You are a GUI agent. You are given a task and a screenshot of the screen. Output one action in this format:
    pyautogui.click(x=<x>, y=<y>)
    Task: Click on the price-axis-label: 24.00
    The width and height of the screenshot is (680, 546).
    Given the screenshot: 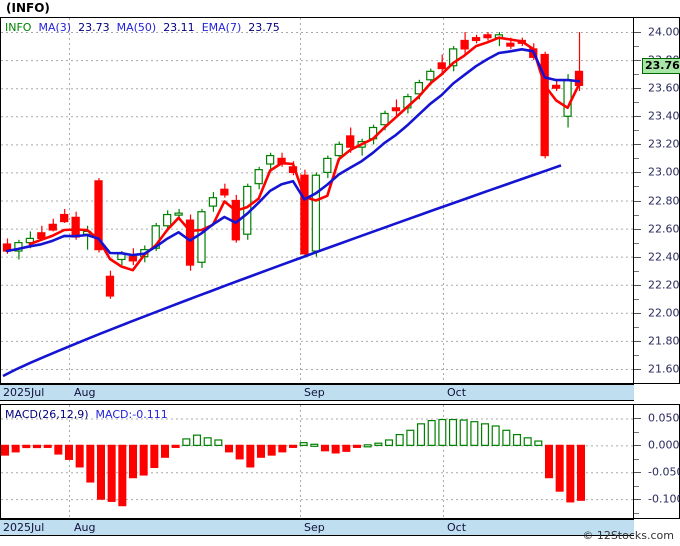 What is the action you would take?
    pyautogui.click(x=664, y=32)
    